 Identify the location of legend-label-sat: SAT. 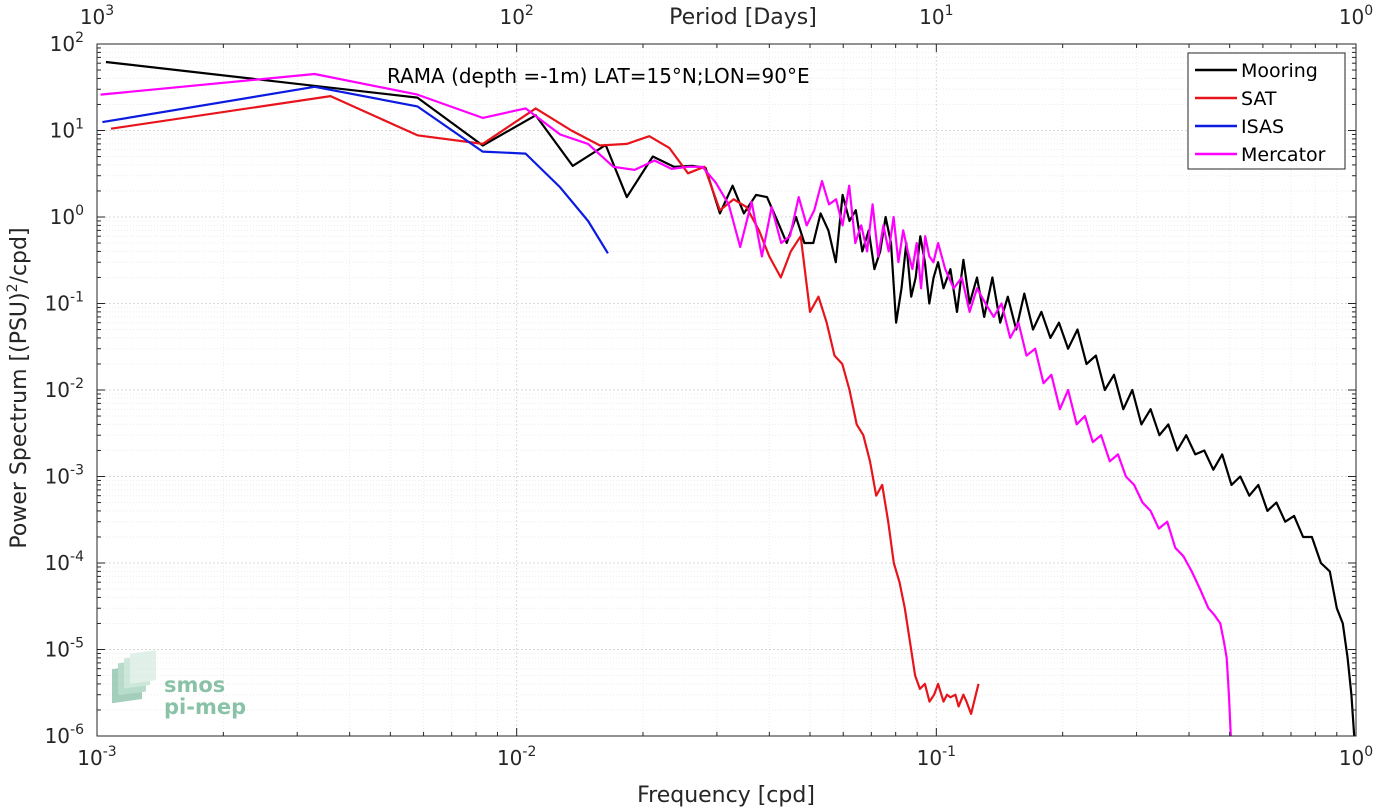
(1259, 99).